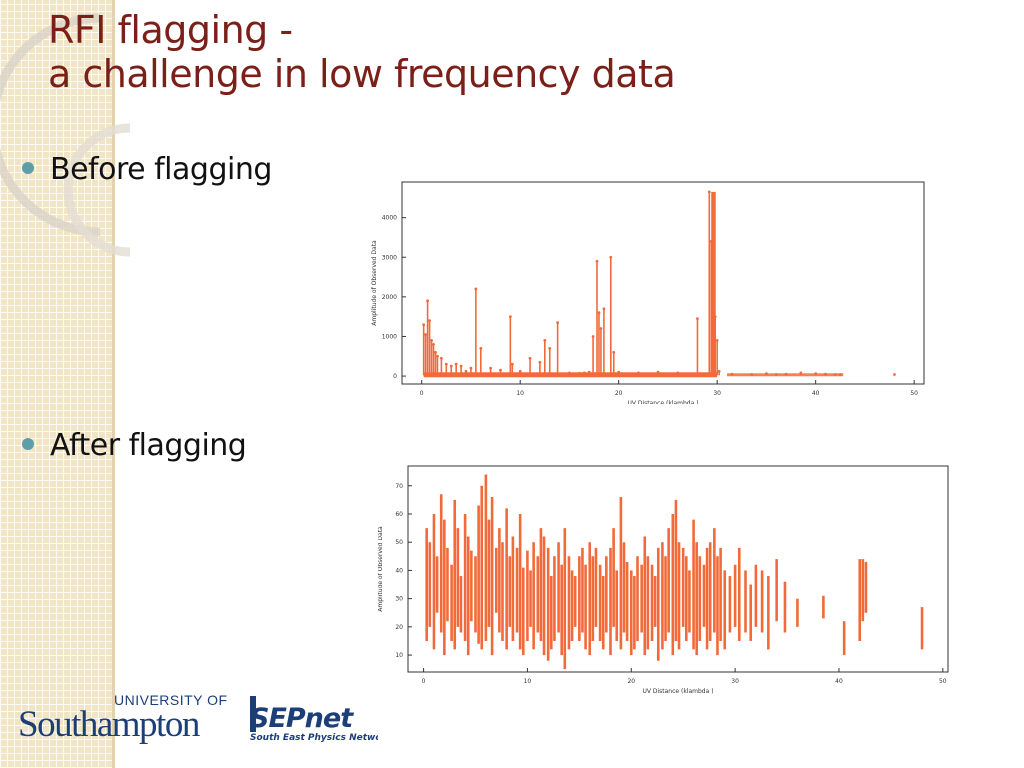  Describe the element at coordinates (399, 599) in the screenshot. I see `y-tick-label: 30` at that location.